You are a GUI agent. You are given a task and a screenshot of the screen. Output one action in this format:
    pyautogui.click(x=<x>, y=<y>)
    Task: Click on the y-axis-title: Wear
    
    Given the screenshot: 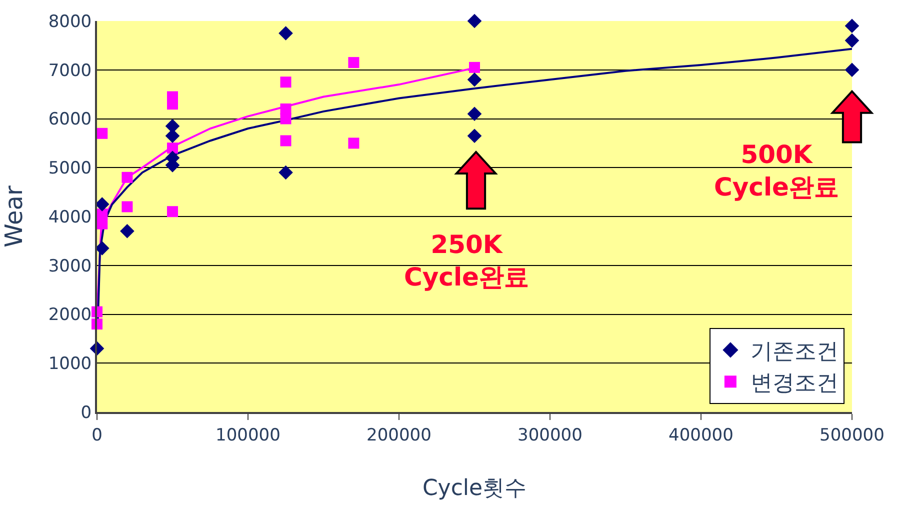 What is the action you would take?
    pyautogui.click(x=14, y=217)
    